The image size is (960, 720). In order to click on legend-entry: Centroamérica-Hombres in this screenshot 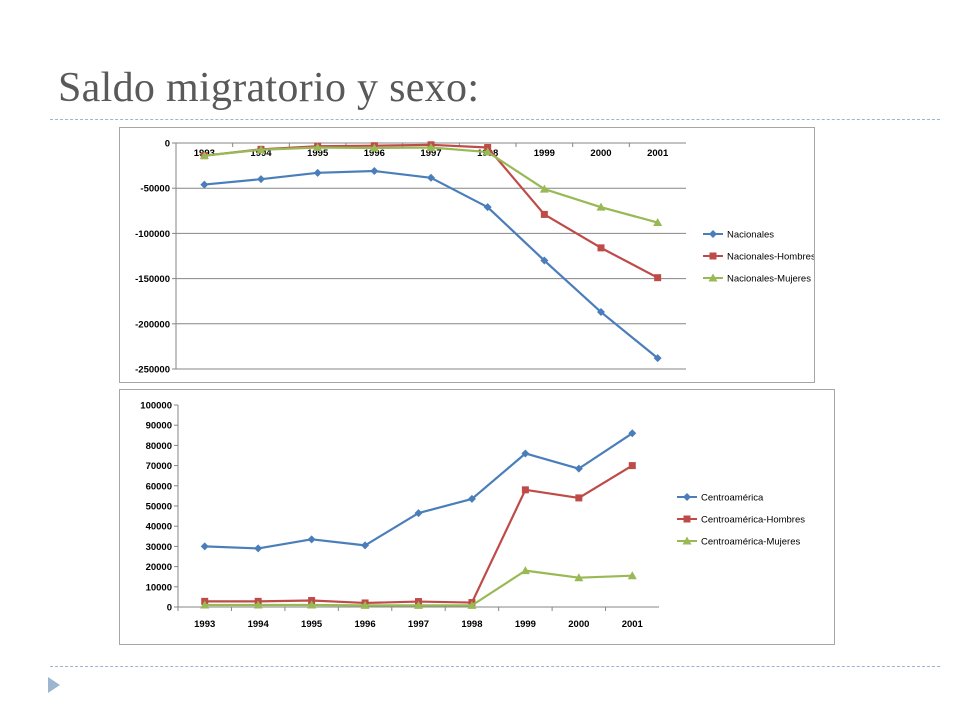, I will do `click(753, 520)`.